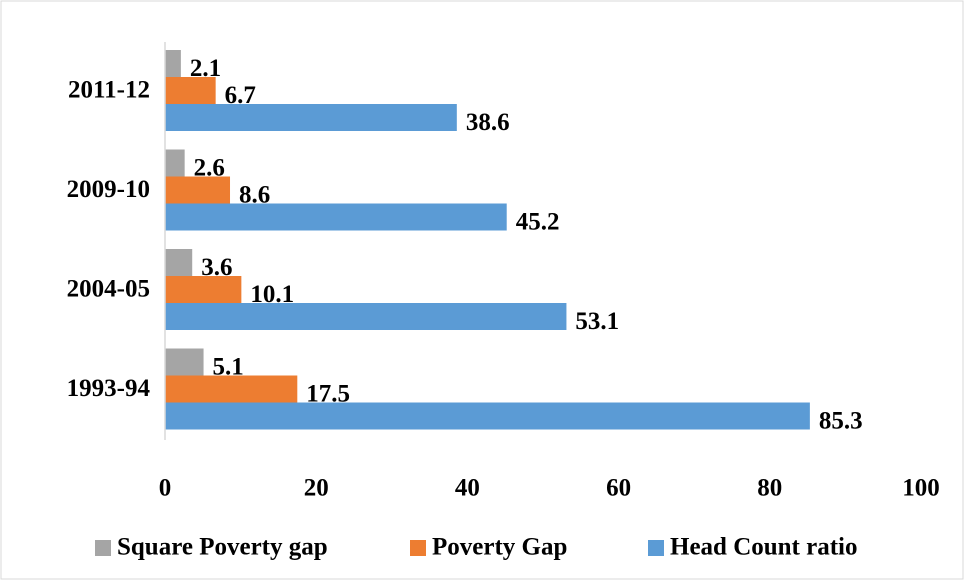 The image size is (964, 580). Describe the element at coordinates (841, 421) in the screenshot. I see `data-label: 85.3` at that location.